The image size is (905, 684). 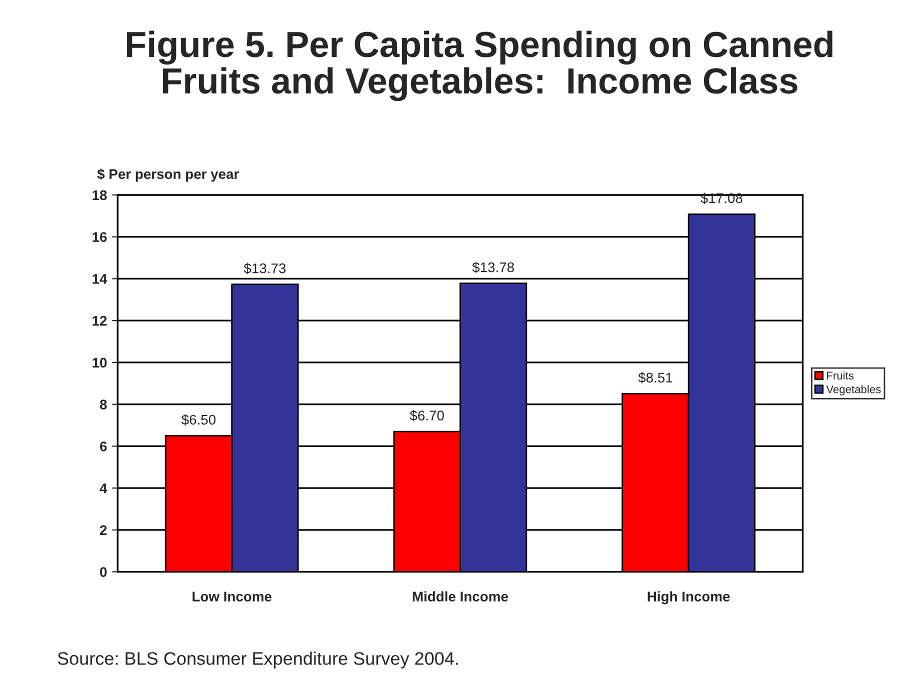 What do you see at coordinates (853, 390) in the screenshot?
I see `legend-label: Vegetables` at bounding box center [853, 390].